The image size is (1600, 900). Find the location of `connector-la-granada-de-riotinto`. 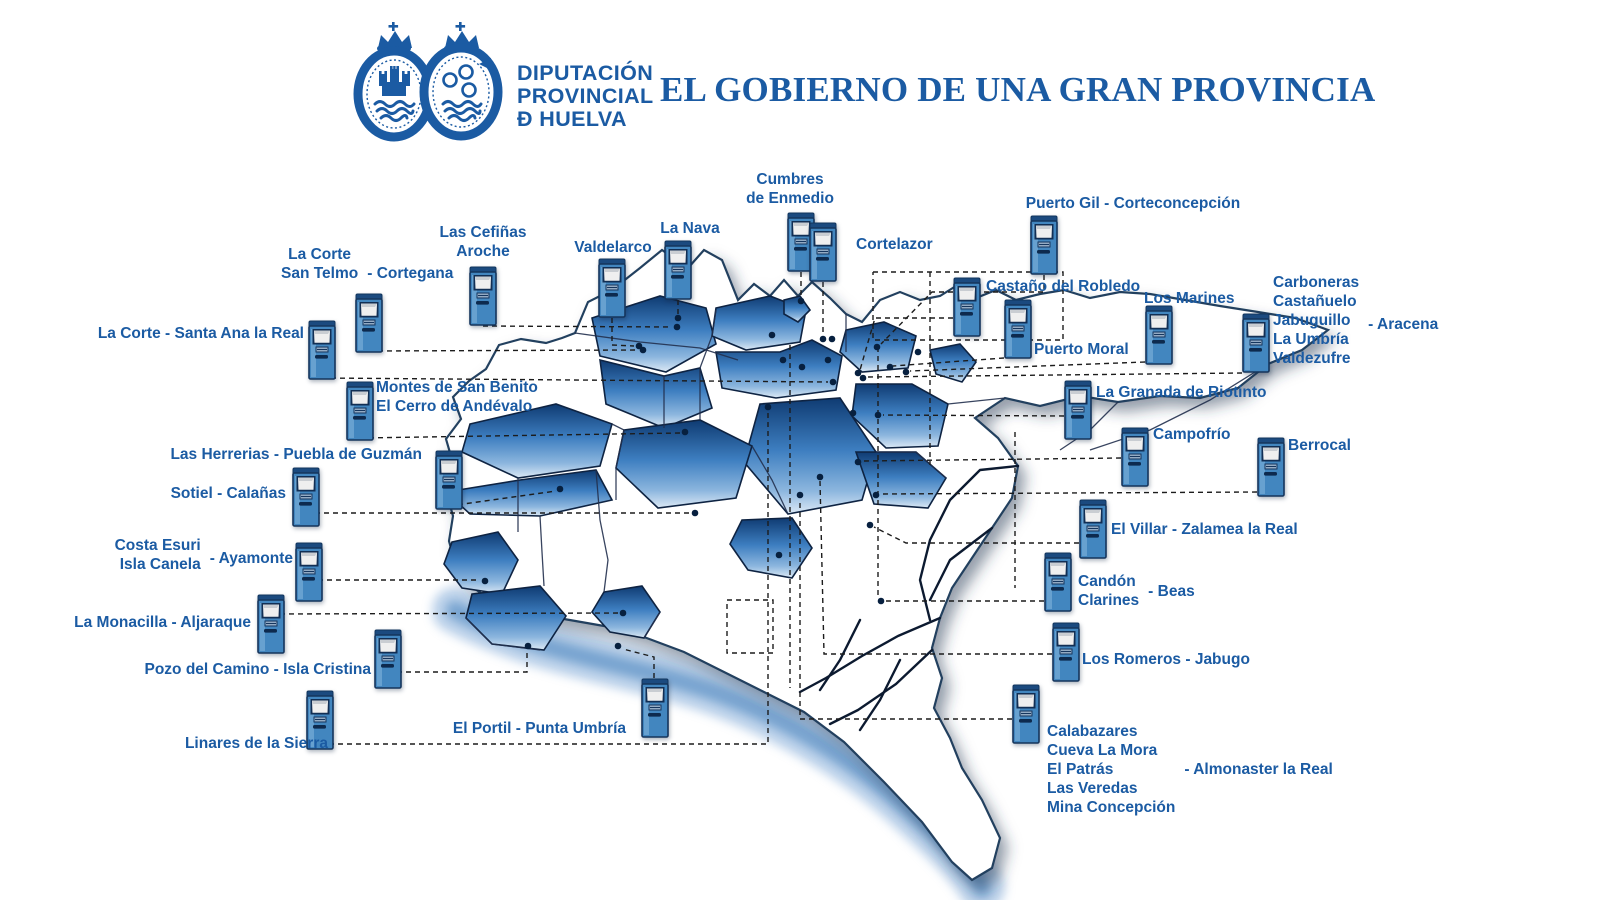

connector-la-granada-de-riotinto is located at coordinates (973, 415).